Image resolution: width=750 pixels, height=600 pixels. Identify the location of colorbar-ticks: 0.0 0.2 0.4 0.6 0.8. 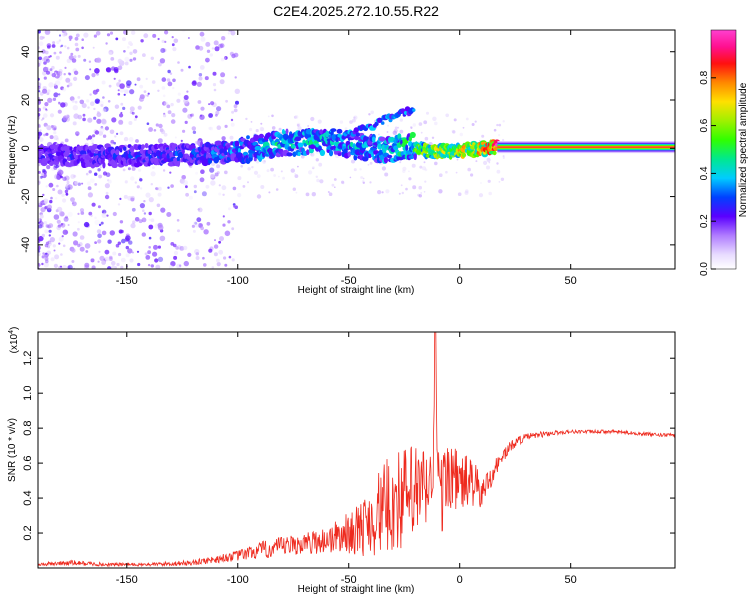
(707, 173).